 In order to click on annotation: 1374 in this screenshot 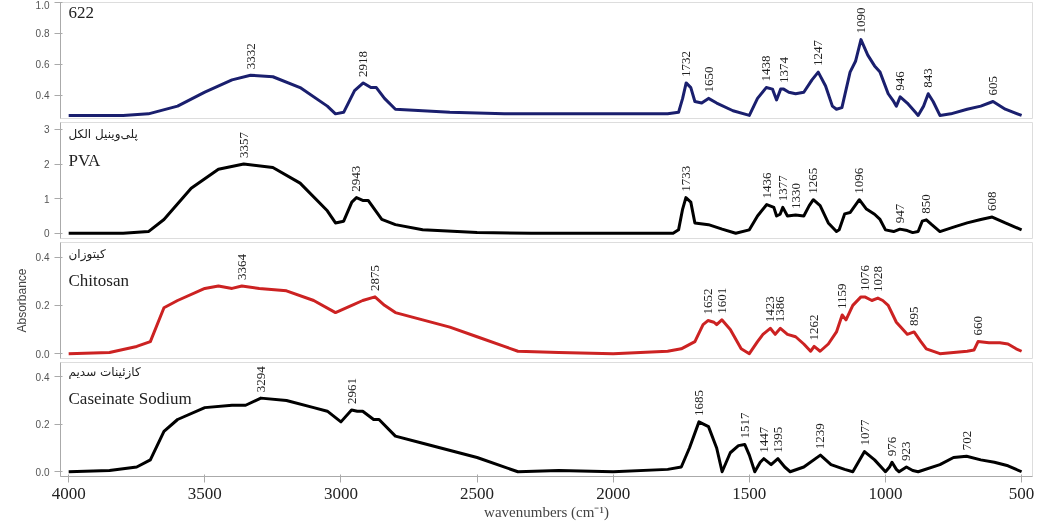, I will do `click(783, 70)`.